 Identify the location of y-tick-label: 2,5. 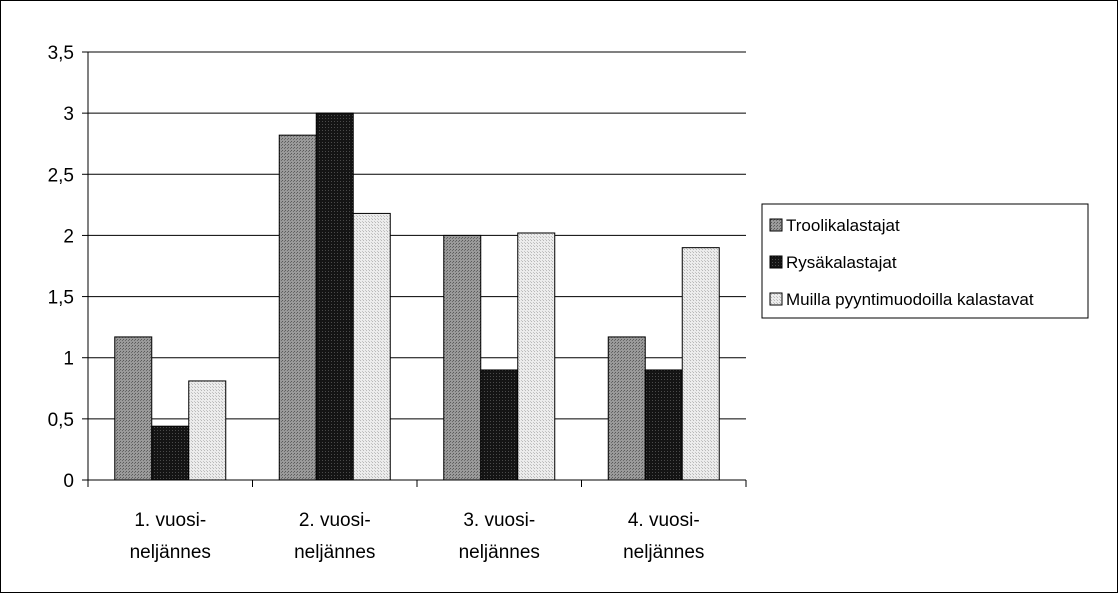
(61, 175).